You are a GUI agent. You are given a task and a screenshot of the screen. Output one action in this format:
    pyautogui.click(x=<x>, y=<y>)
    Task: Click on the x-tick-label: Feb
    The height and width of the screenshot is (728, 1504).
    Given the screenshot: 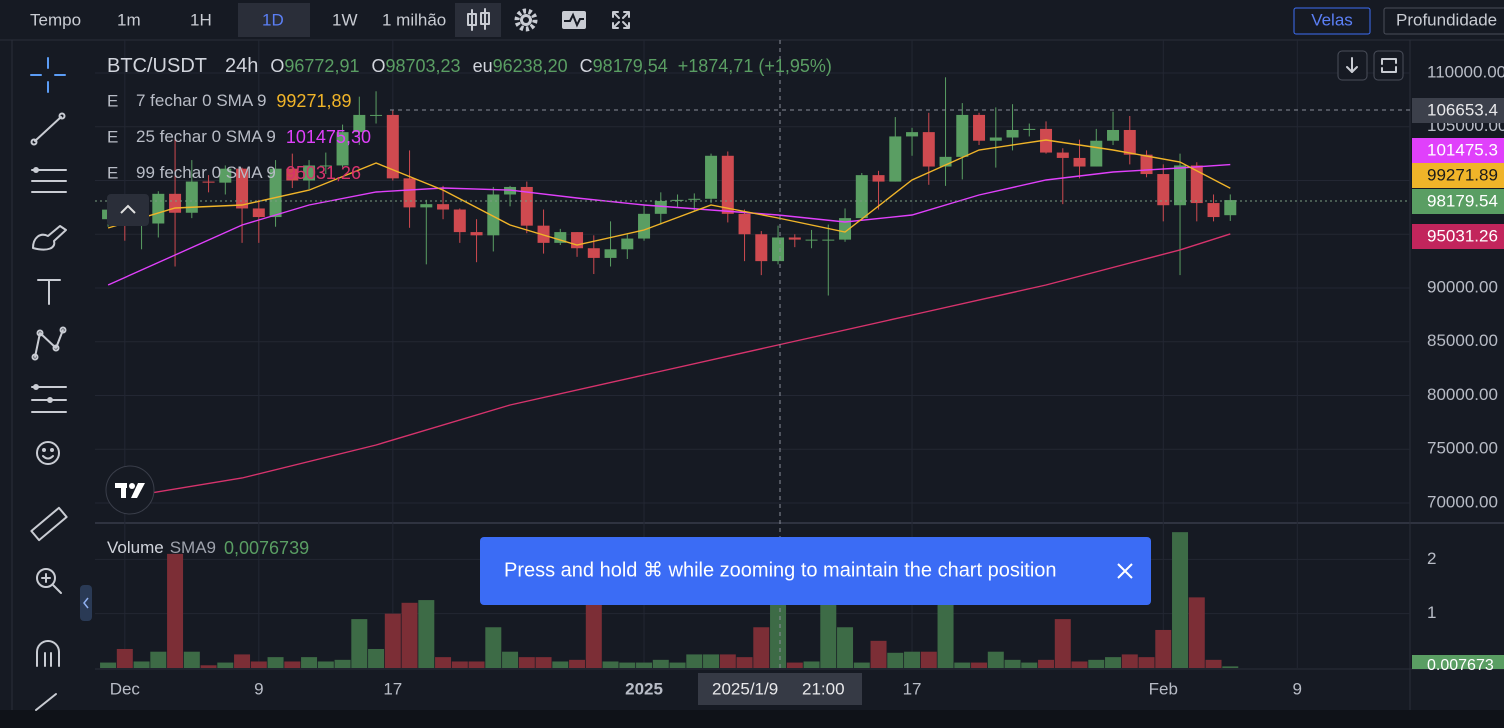 What is the action you would take?
    pyautogui.click(x=1163, y=688)
    